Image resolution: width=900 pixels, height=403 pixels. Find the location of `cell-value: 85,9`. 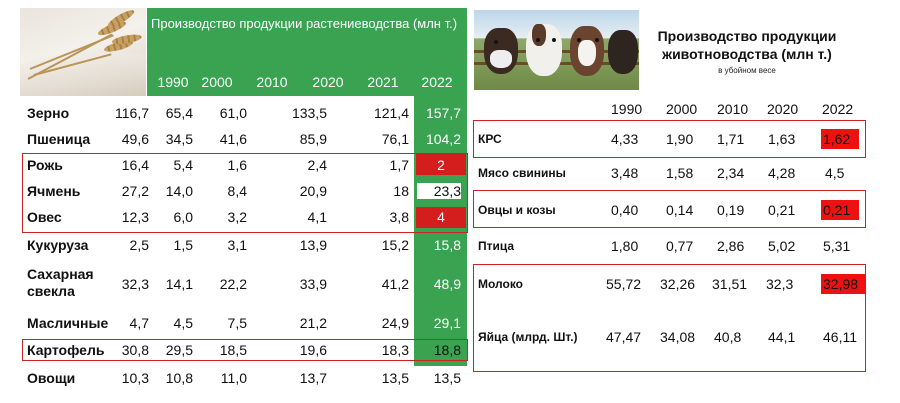

cell-value: 85,9 is located at coordinates (313, 139).